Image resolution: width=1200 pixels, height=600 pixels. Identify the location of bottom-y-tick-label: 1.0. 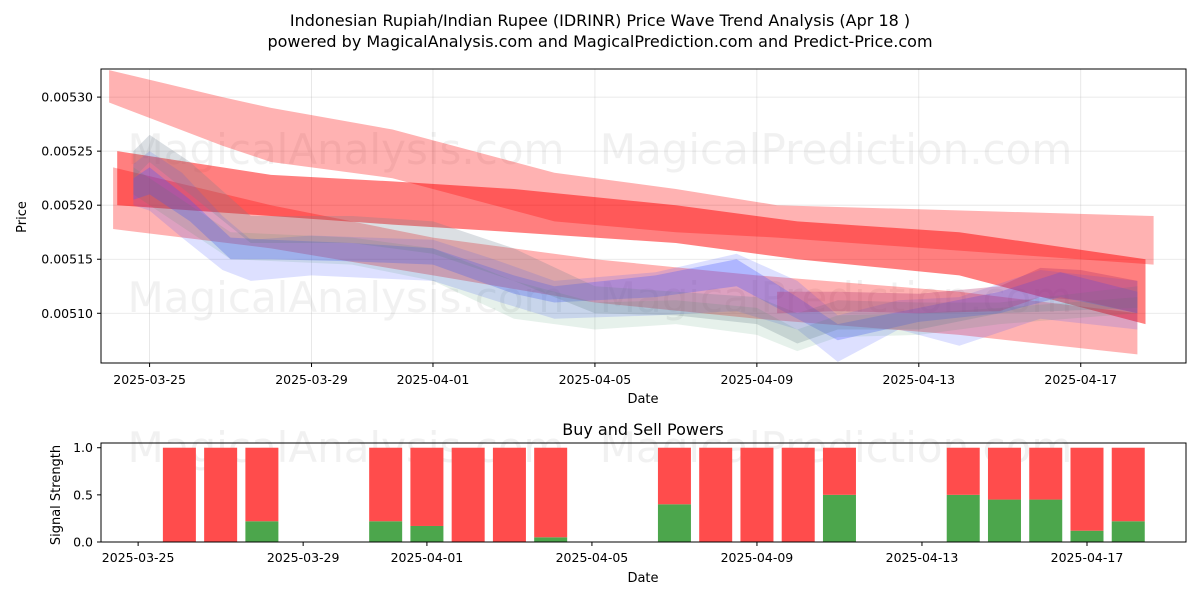
(83, 447).